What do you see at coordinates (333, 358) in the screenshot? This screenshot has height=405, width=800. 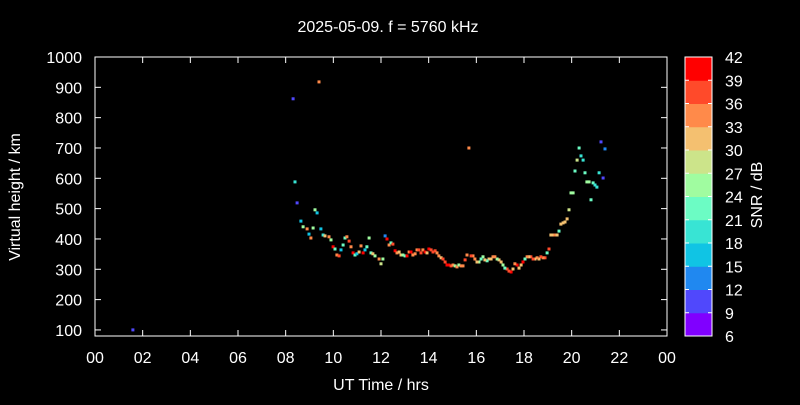 I see `x-tick-label: 10` at bounding box center [333, 358].